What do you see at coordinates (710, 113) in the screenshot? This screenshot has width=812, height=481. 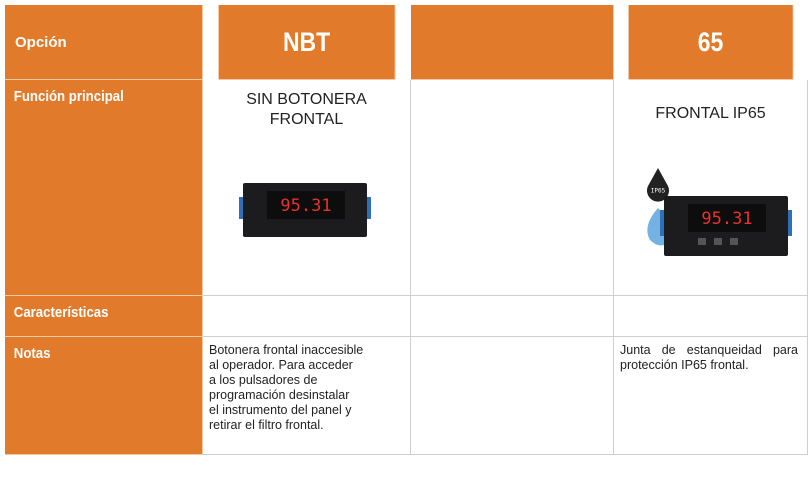 I see `title-line: FRONTAL IP65` at bounding box center [710, 113].